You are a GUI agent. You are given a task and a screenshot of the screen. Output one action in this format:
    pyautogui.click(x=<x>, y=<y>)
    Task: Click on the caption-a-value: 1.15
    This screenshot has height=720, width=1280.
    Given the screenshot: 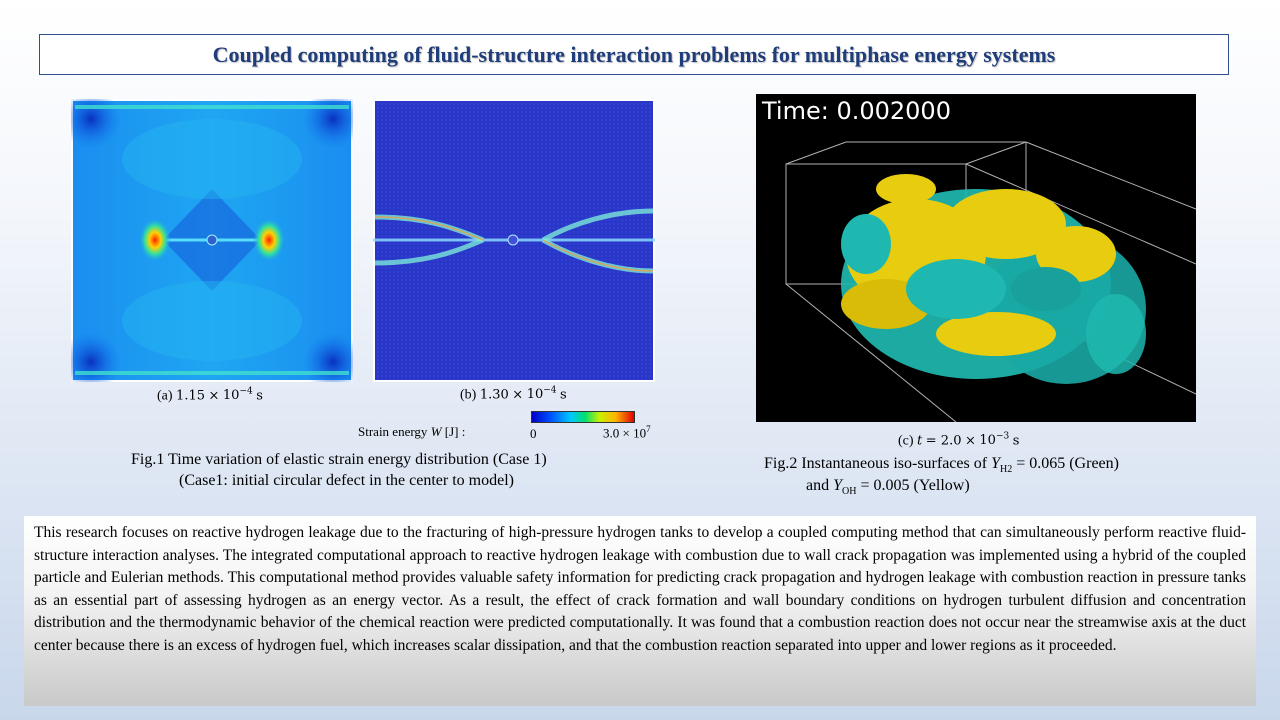 What is the action you would take?
    pyautogui.click(x=190, y=396)
    